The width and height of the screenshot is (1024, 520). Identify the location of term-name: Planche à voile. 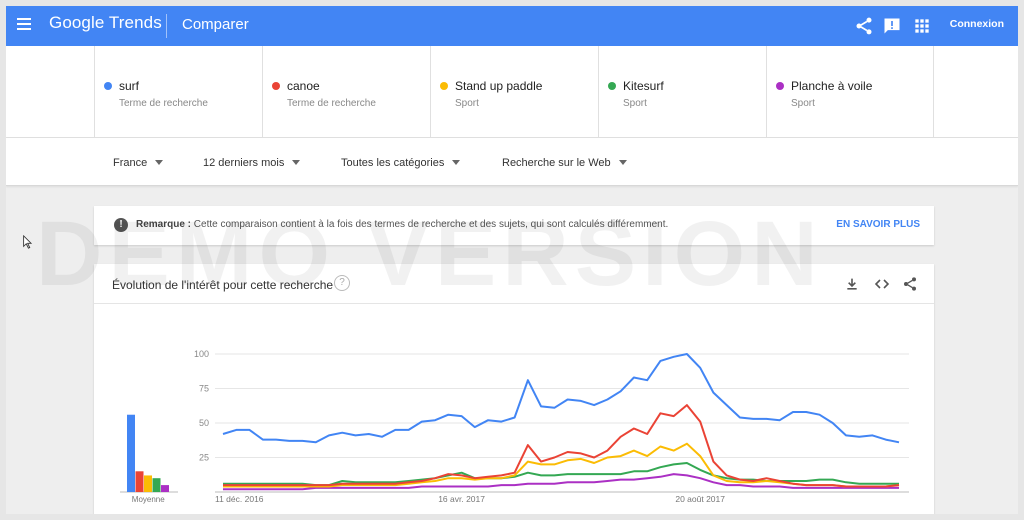
(832, 86).